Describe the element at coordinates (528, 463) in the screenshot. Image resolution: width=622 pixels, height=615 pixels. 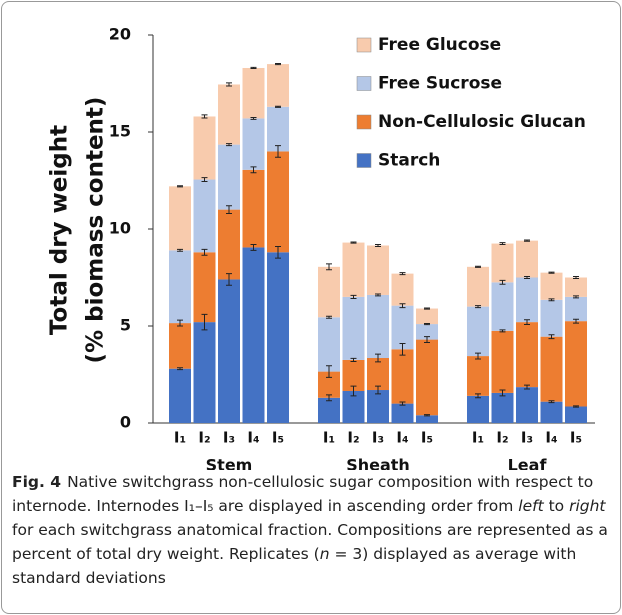
I see `group-label: Leaf` at that location.